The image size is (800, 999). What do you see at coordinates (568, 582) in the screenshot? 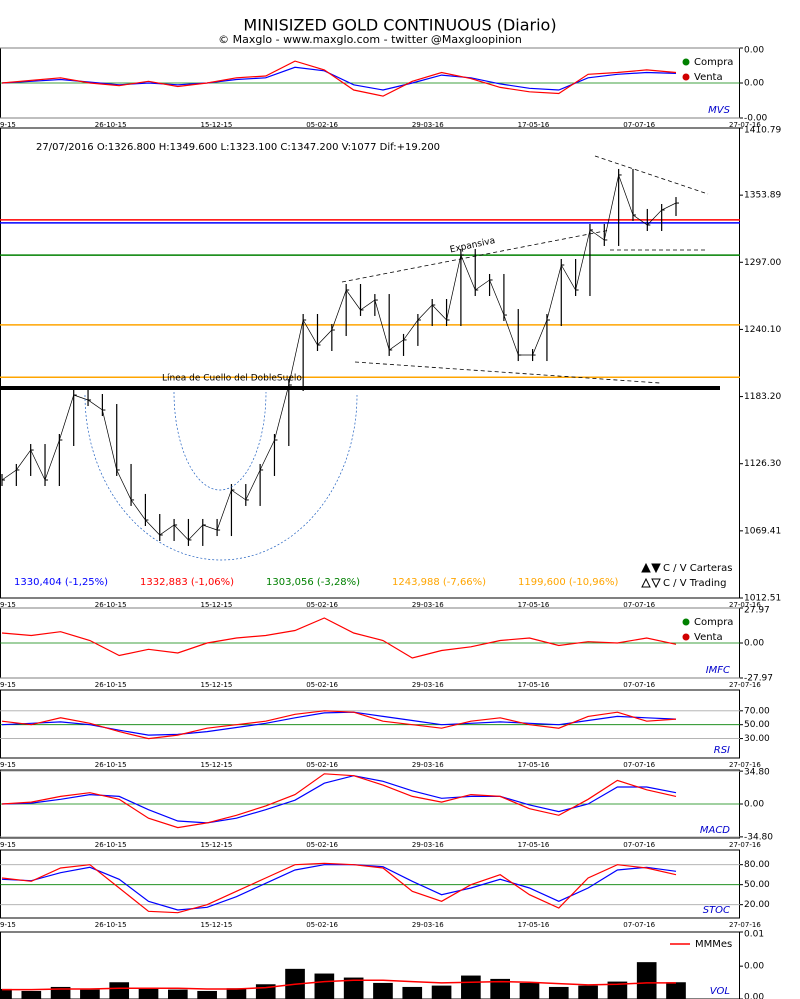
I see `level-label: 1199,600 (-10,96%)` at bounding box center [568, 582].